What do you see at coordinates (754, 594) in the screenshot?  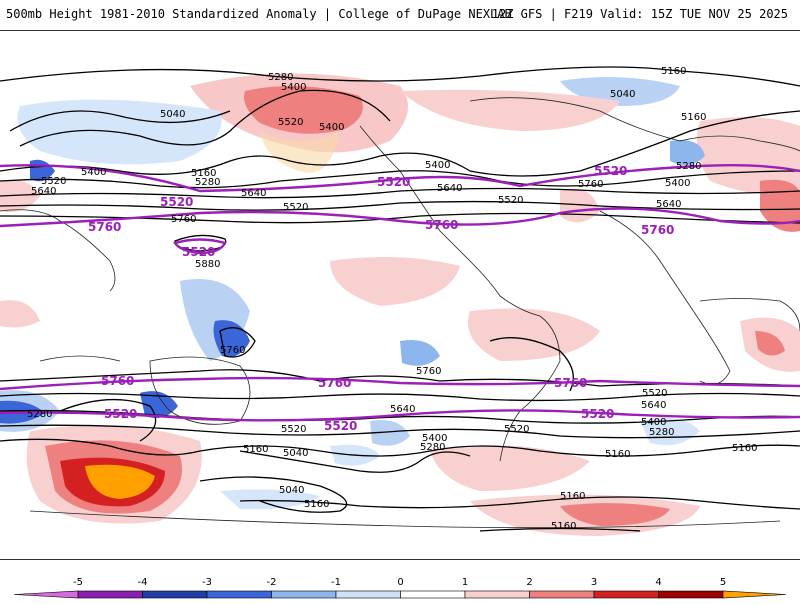 I see `legend-swatch-high` at bounding box center [754, 594].